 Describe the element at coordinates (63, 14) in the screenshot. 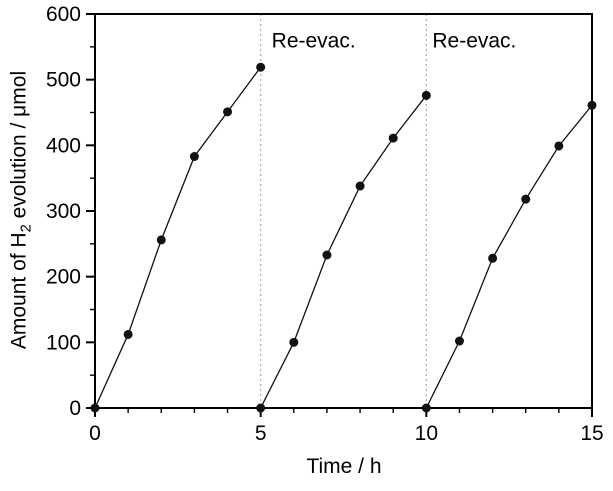

I see `y-tick-label: 600` at that location.